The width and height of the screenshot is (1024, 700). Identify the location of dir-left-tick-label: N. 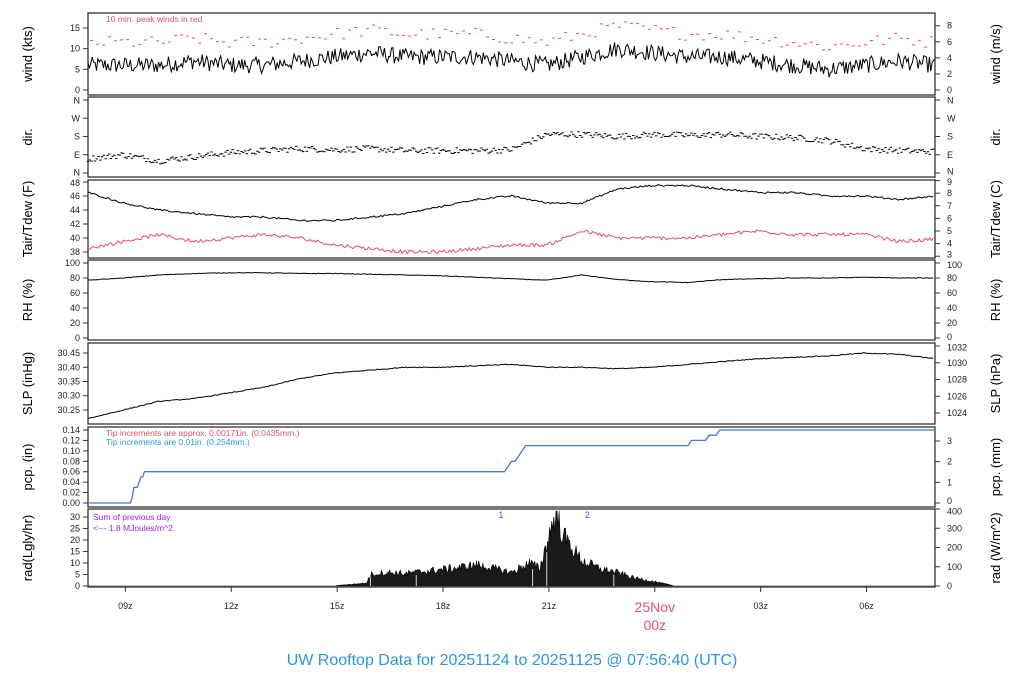
(77, 100).